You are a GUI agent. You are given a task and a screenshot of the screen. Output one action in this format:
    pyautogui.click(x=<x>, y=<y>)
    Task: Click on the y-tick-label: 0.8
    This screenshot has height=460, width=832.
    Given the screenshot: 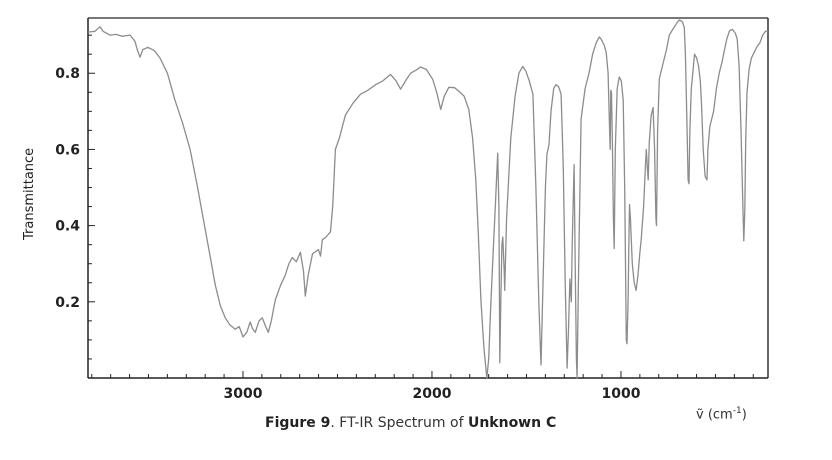 What is the action you would take?
    pyautogui.click(x=67, y=74)
    